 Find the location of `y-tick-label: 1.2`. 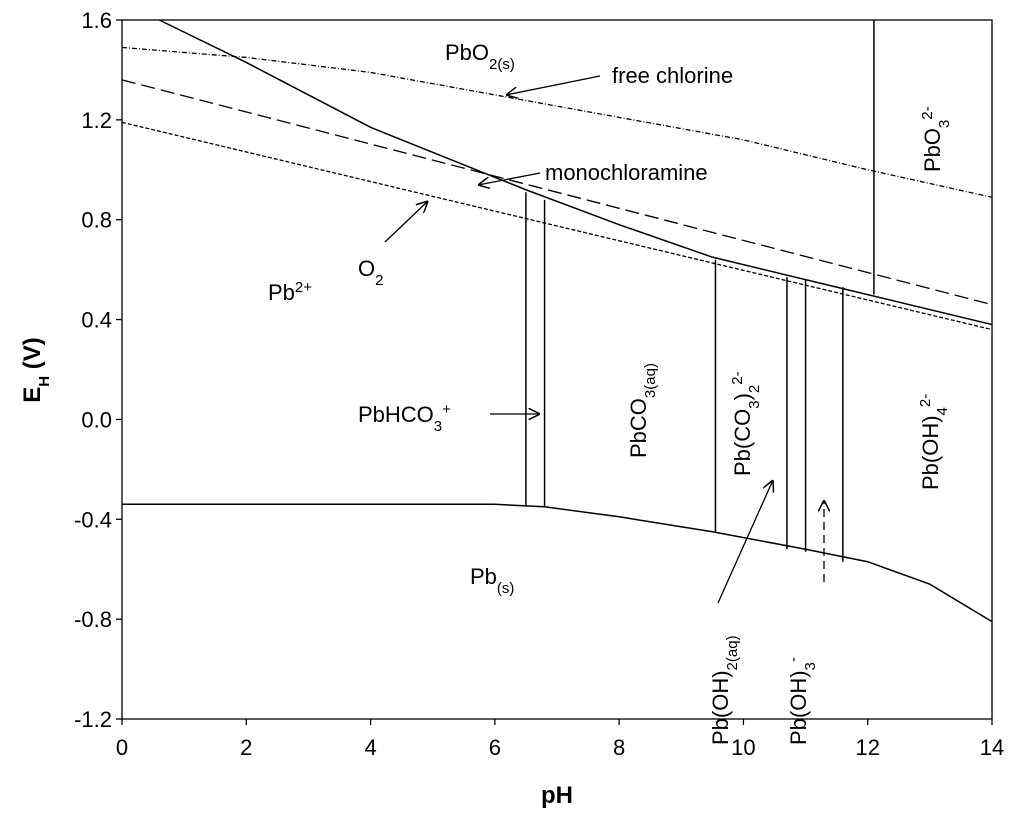

y-tick-label: 1.2 is located at coordinates (96, 120).